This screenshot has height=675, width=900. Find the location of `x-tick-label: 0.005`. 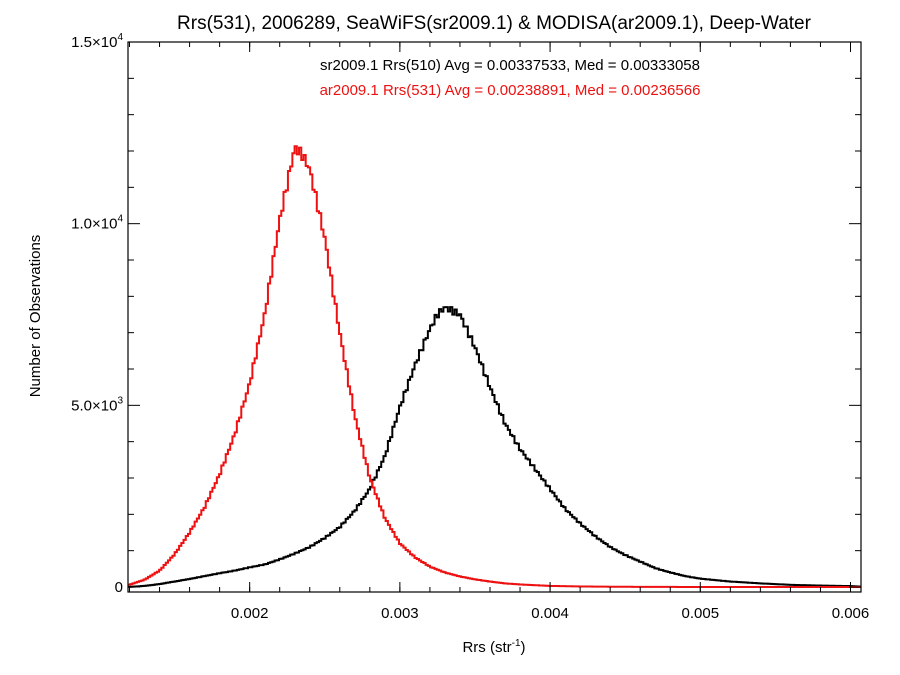

x-tick-label: 0.005 is located at coordinates (701, 613).